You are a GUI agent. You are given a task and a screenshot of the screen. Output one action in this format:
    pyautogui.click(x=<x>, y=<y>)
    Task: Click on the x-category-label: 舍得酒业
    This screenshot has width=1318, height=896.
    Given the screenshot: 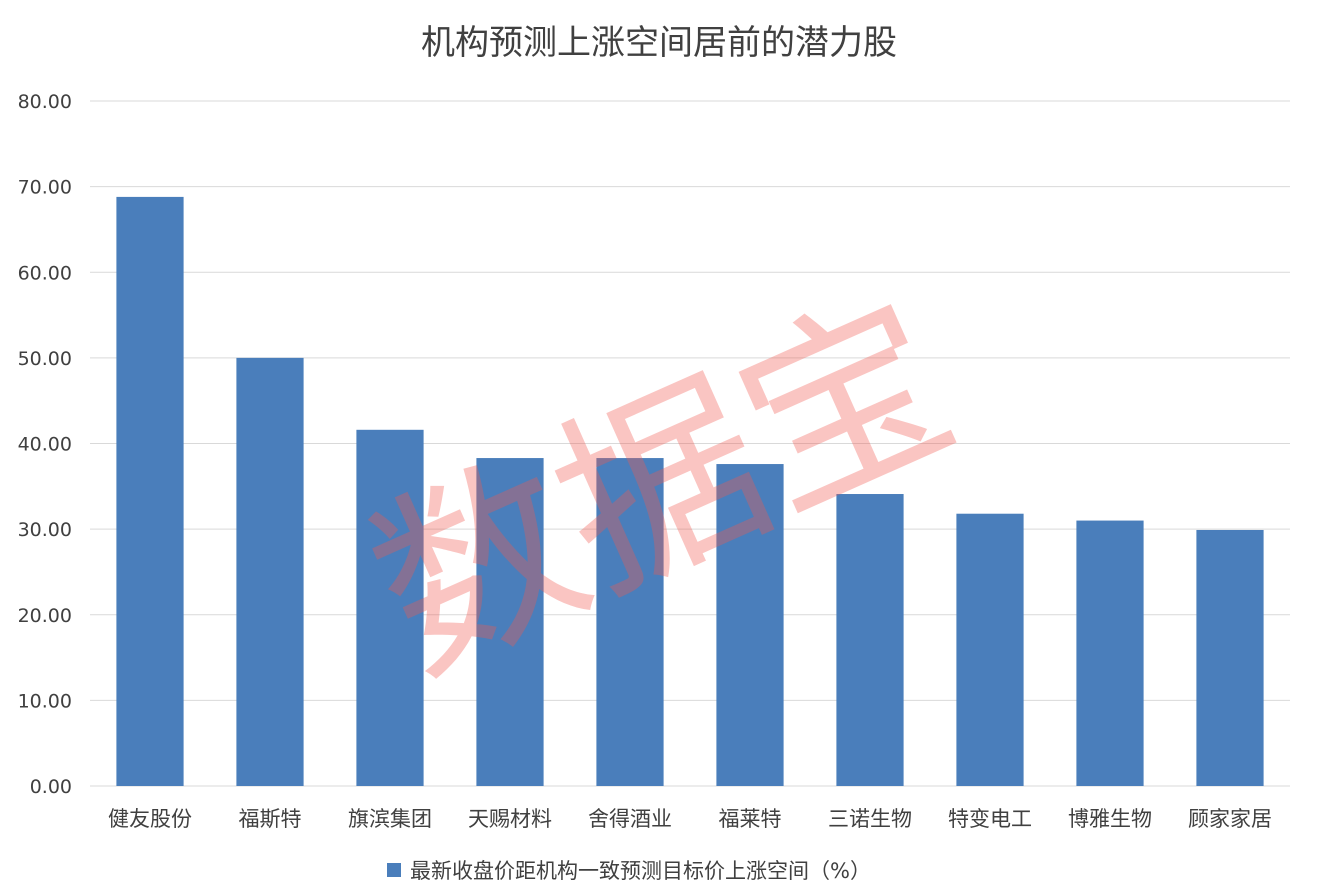 What is the action you would take?
    pyautogui.click(x=630, y=819)
    